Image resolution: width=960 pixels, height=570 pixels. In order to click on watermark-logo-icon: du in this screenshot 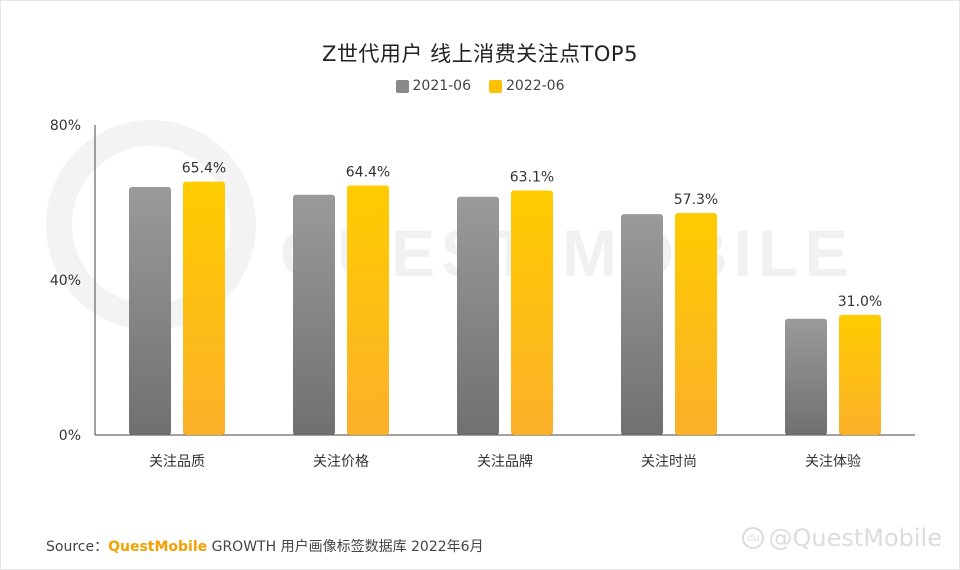, I will do `click(753, 538)`.